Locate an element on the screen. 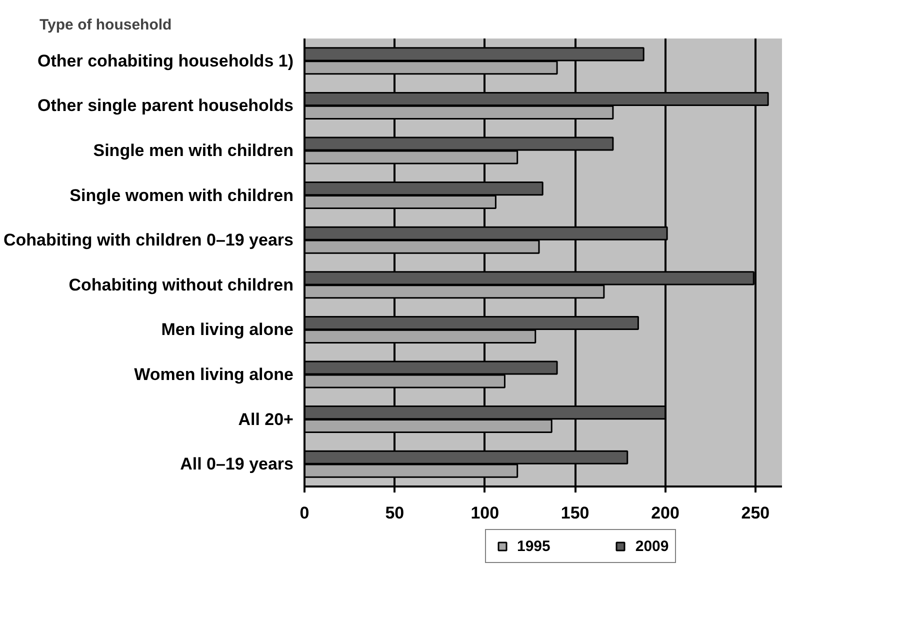 This screenshot has height=619, width=903. x-tick-label: 50 is located at coordinates (394, 513).